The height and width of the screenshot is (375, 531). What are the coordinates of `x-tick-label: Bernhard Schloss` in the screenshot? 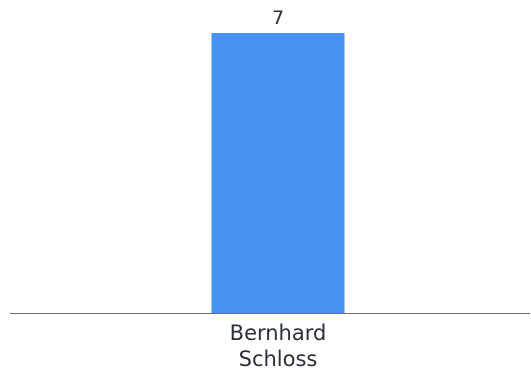 It's located at (278, 346).